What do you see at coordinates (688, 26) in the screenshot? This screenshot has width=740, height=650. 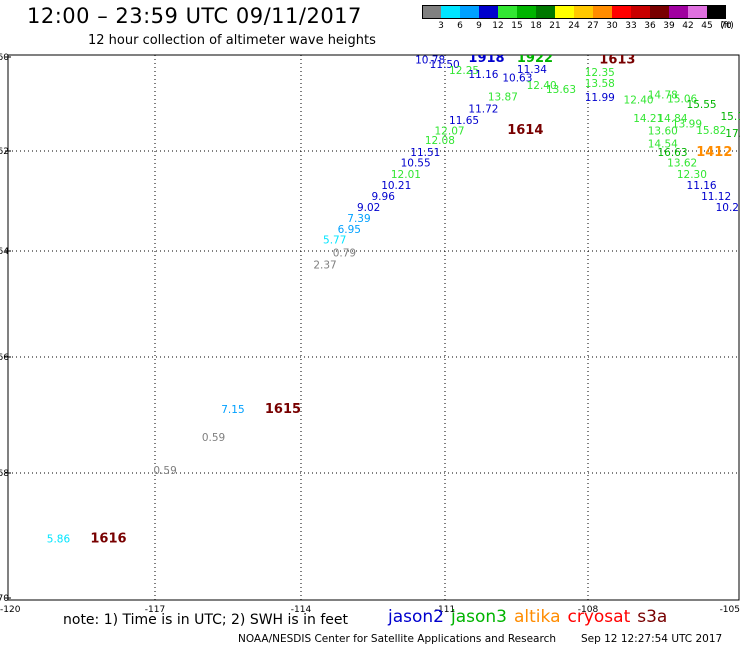 I see `legend-label: 42` at bounding box center [688, 26].